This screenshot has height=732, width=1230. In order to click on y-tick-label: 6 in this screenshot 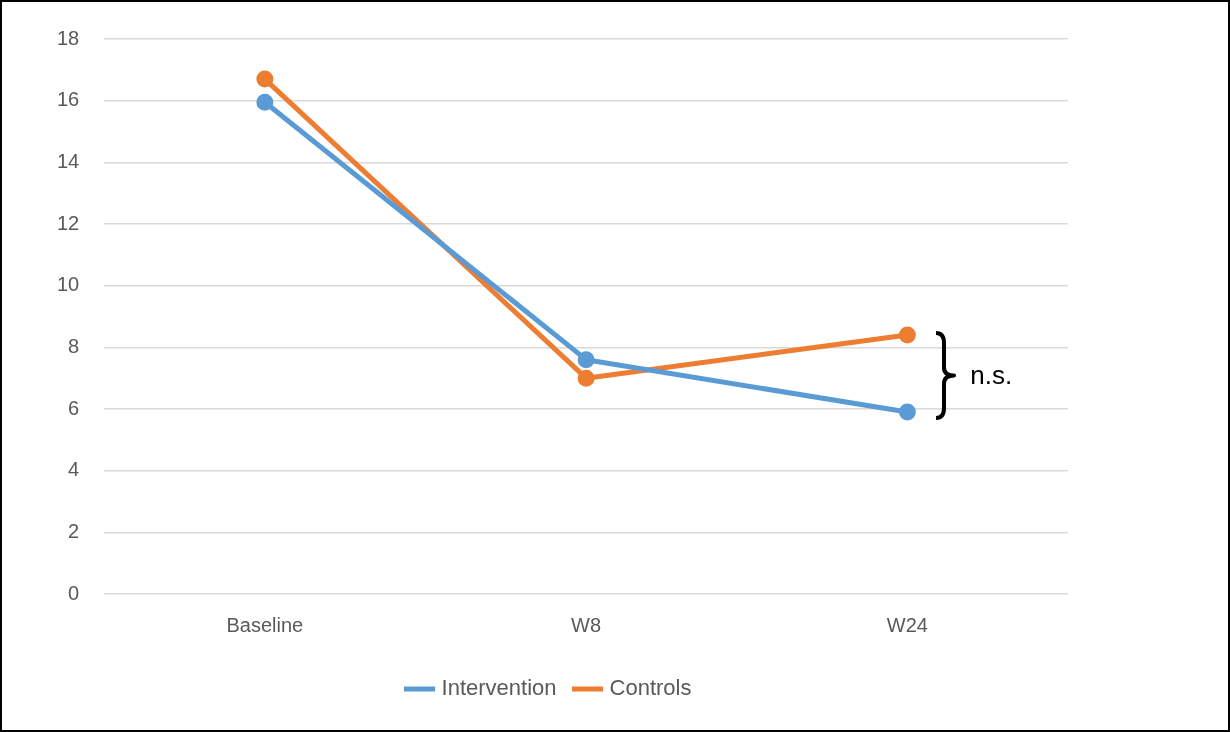, I will do `click(74, 407)`.